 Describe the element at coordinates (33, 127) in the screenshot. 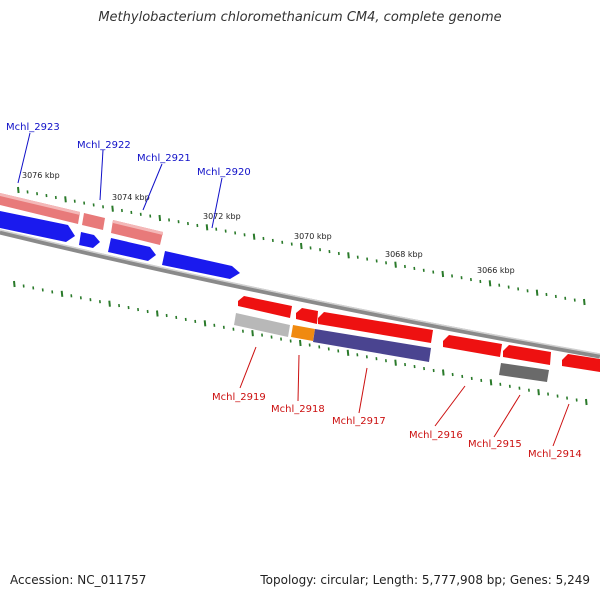

I see `gene-label-mchl-2923: Mchl_2923` at that location.